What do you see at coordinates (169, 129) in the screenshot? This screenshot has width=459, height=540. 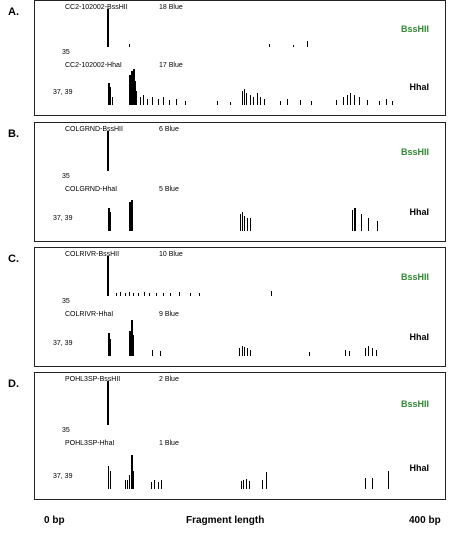 I see `trace-count-label: 6 Blue` at bounding box center [169, 129].